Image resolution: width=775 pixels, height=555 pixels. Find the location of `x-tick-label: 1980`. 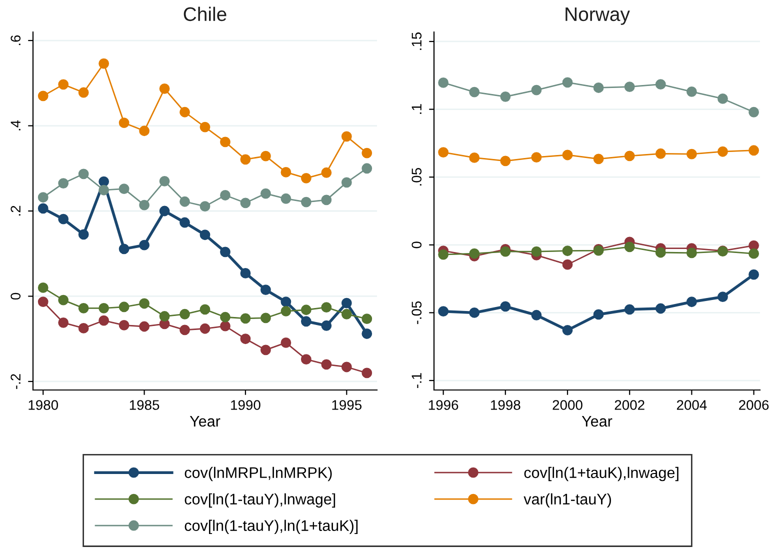

x-tick-label: 1980 is located at coordinates (43, 405).